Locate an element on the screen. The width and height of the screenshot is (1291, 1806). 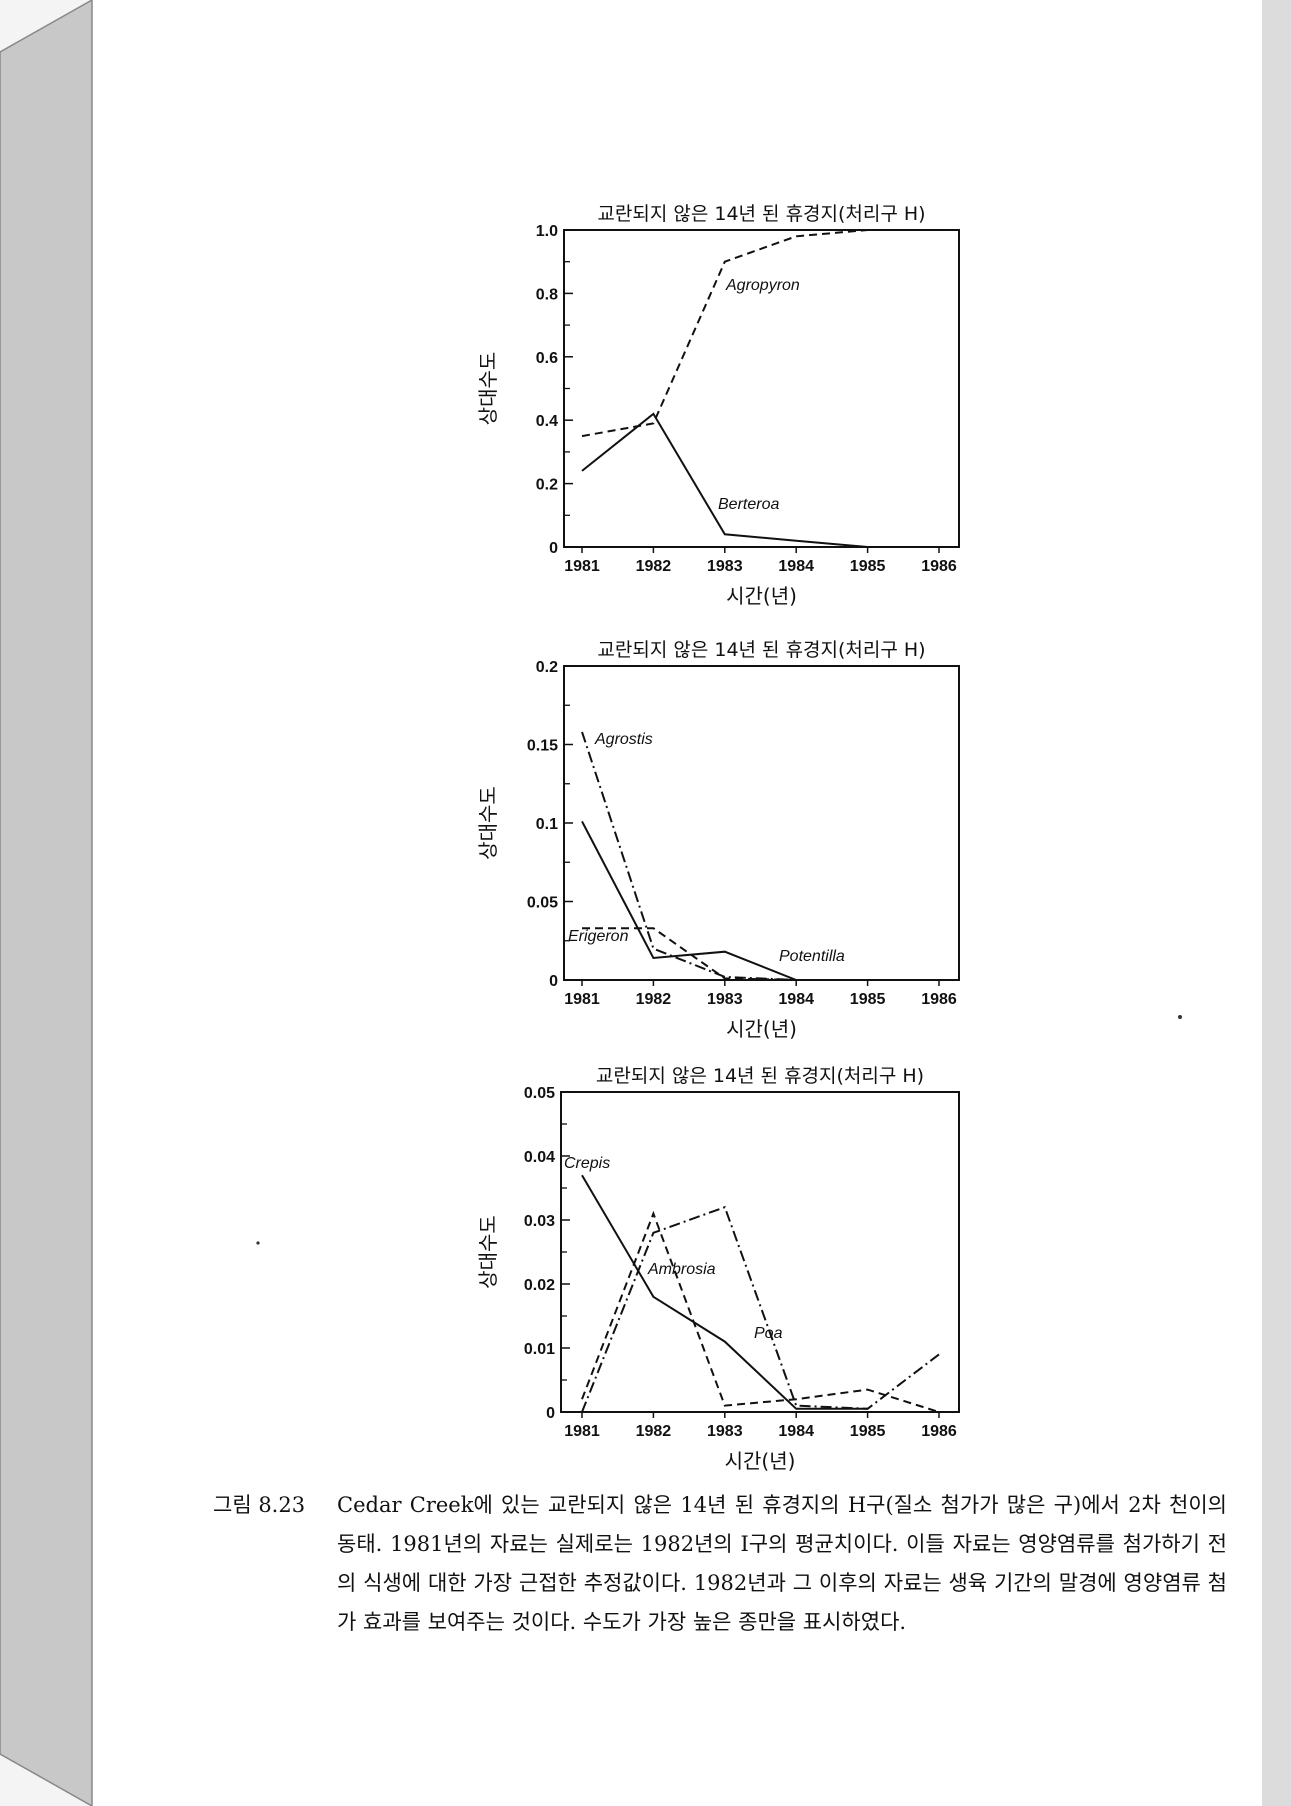
y-tick-label: 0.1 is located at coordinates (547, 824).